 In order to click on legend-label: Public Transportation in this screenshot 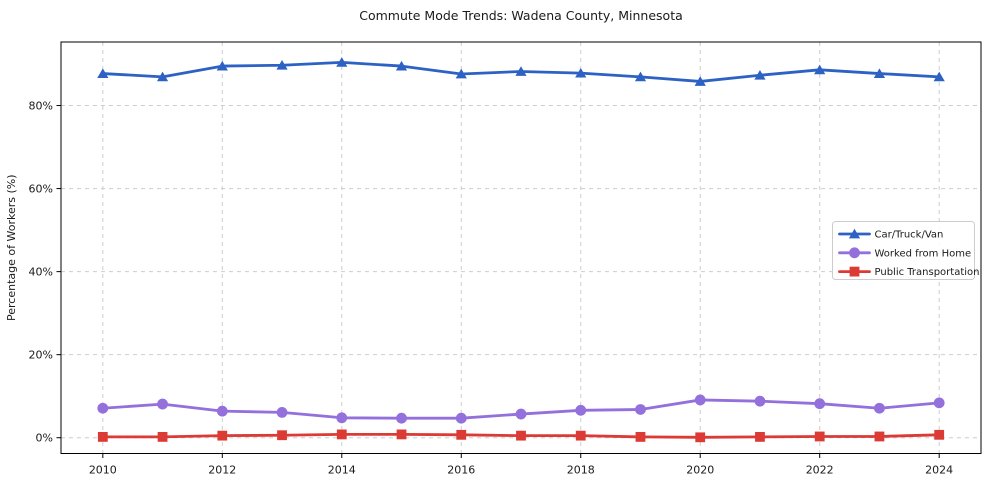, I will do `click(927, 272)`.